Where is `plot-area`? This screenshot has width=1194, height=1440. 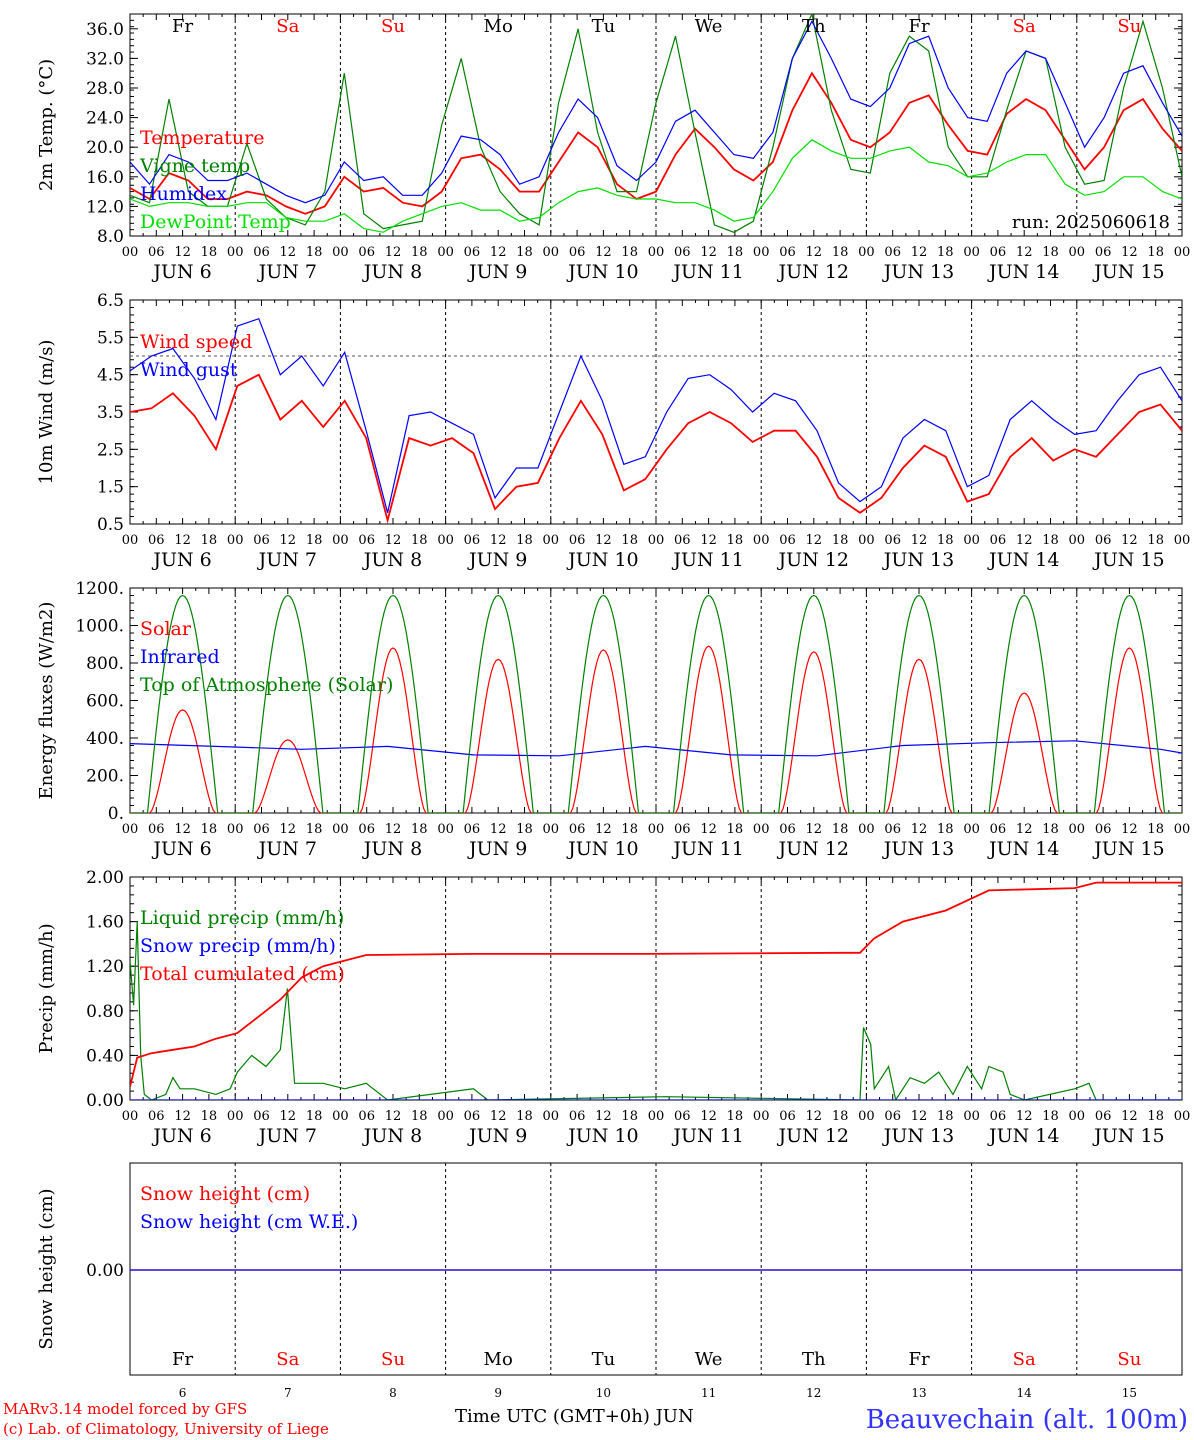 plot-area is located at coordinates (656, 990).